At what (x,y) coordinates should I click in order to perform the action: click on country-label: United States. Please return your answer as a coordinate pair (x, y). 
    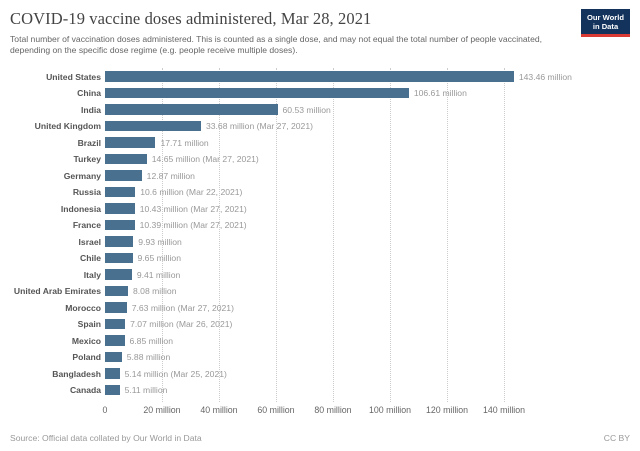
    Looking at the image, I should click on (73, 76).